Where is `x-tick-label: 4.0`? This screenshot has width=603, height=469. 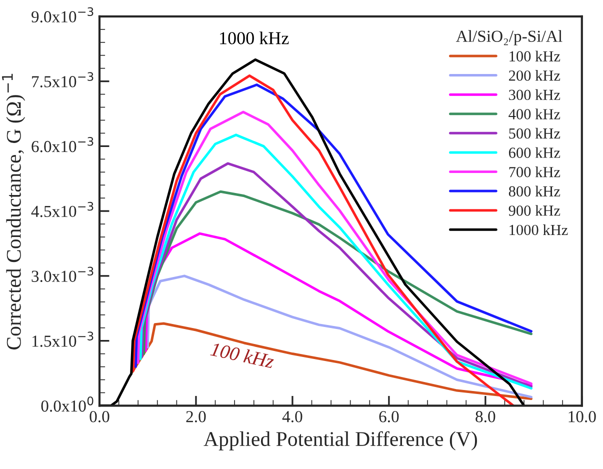
x-tick-label: 4.0 is located at coordinates (292, 416).